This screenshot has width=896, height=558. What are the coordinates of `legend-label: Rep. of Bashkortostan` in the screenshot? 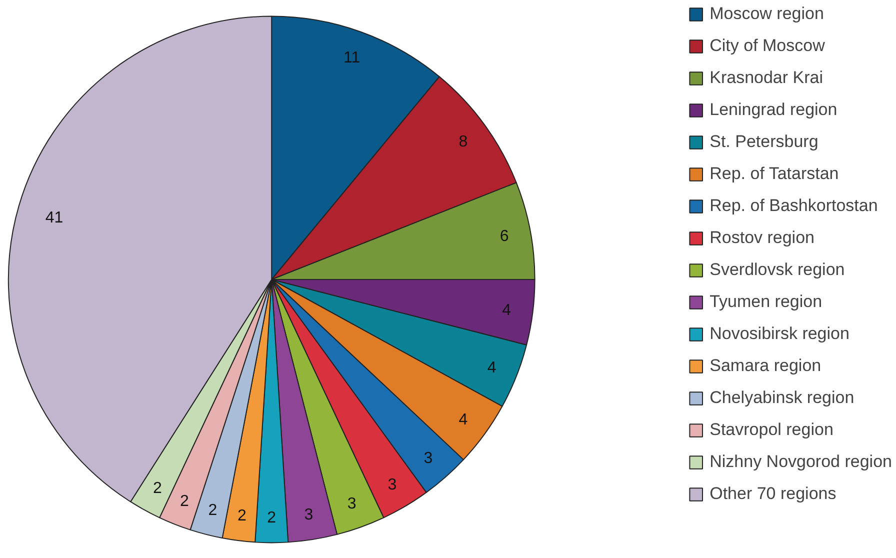 It's located at (794, 206).